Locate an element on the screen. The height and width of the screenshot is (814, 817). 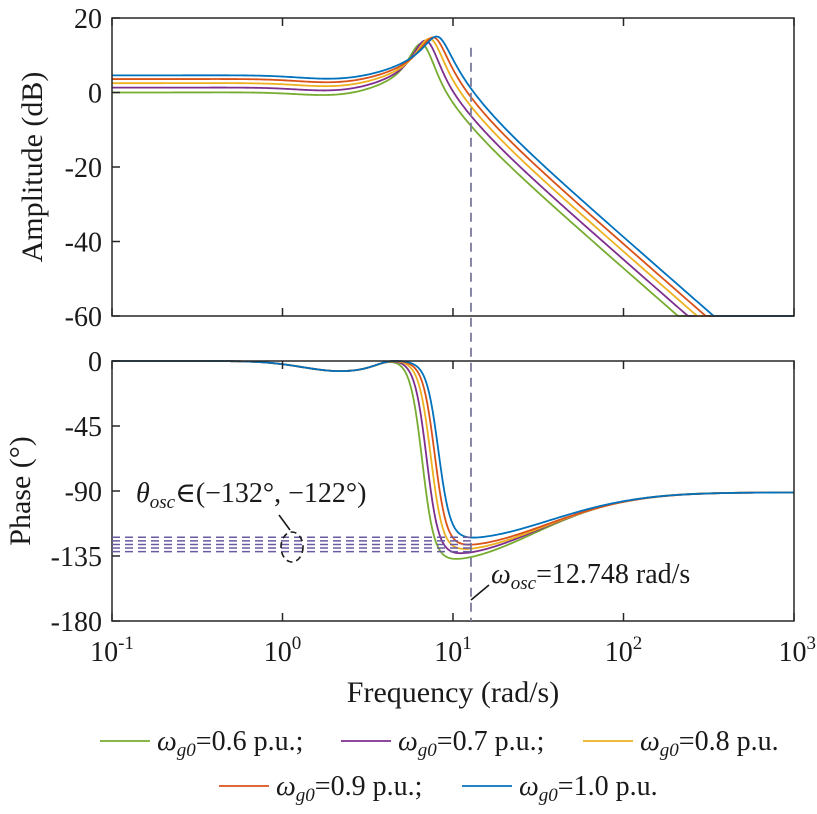
amplitude-ytick-label: 20 is located at coordinates (88, 19).